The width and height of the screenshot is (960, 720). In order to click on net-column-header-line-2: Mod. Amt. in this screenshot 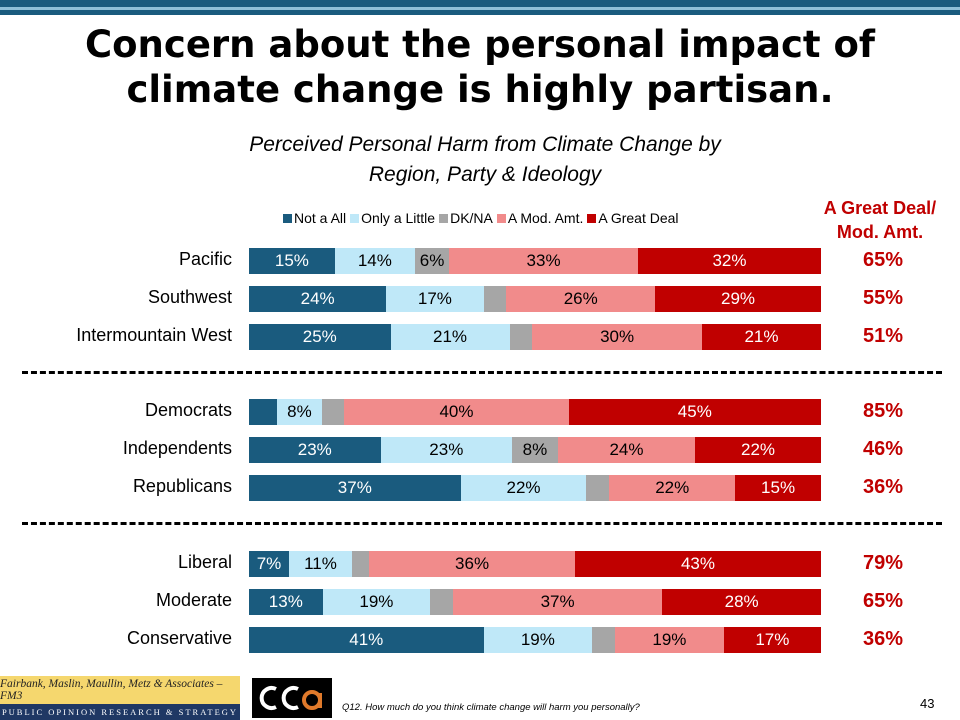, I will do `click(880, 232)`.